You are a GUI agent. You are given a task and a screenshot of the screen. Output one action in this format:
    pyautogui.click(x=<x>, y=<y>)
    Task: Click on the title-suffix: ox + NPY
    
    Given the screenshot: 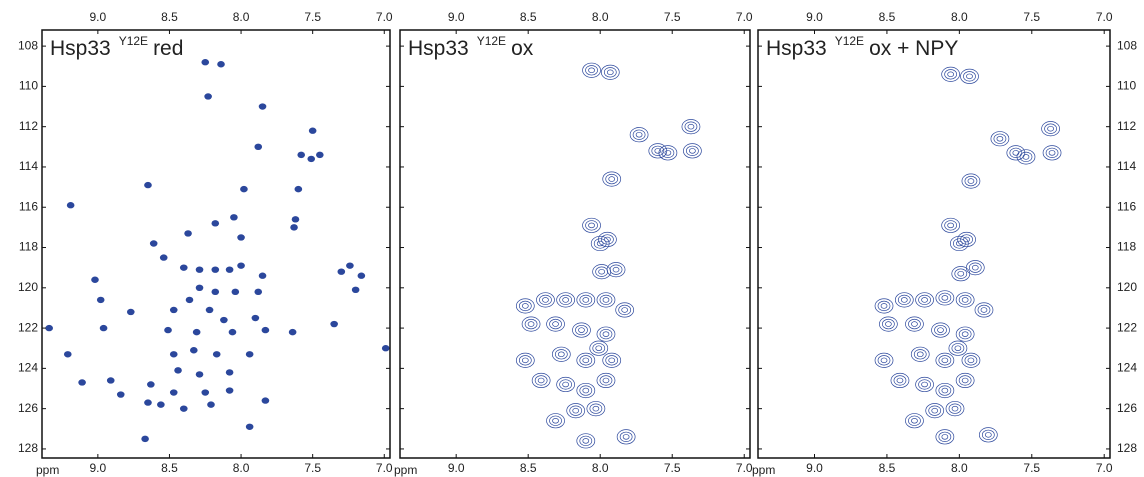 What is the action you would take?
    pyautogui.click(x=913, y=48)
    